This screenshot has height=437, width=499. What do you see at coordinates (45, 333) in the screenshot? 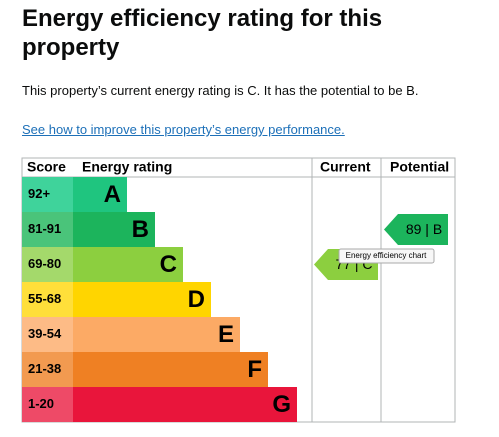
I see `score-label: 39-54` at bounding box center [45, 333].